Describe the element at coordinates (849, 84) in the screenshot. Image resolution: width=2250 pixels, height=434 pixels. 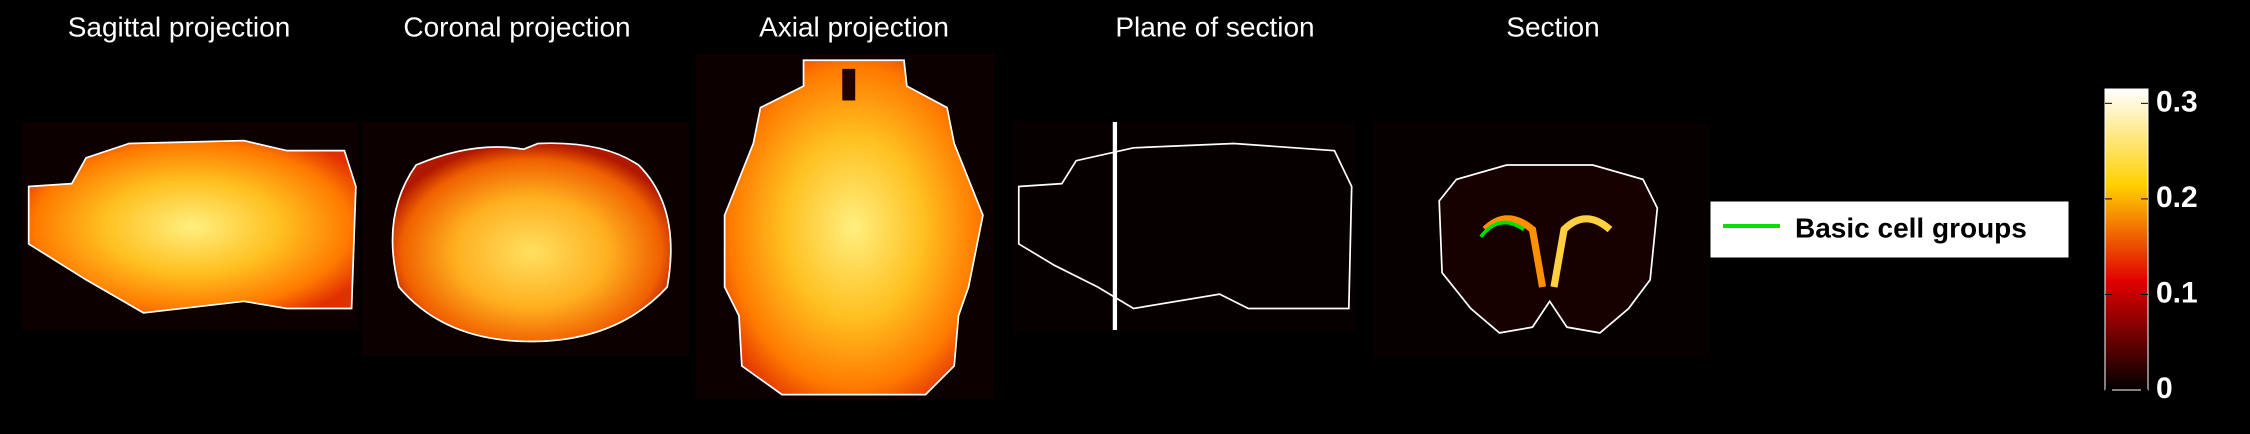
I see `axial-detail` at that location.